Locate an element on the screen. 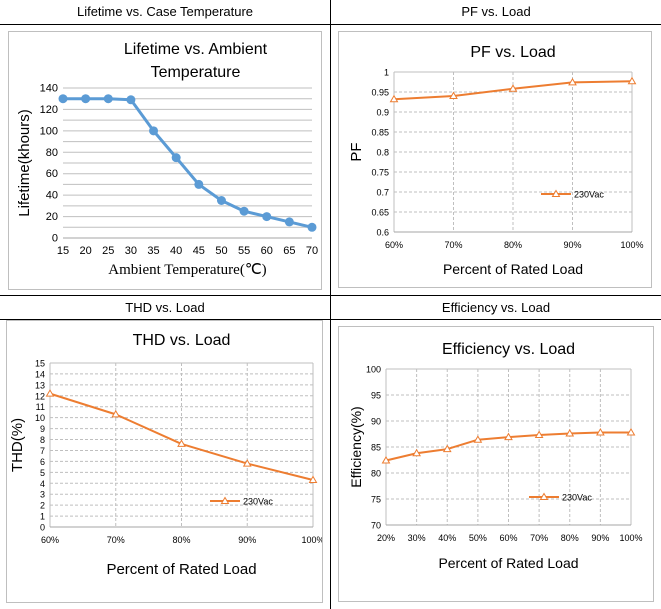 This screenshot has height=609, width=661. x-tick-label: 20% is located at coordinates (386, 538).